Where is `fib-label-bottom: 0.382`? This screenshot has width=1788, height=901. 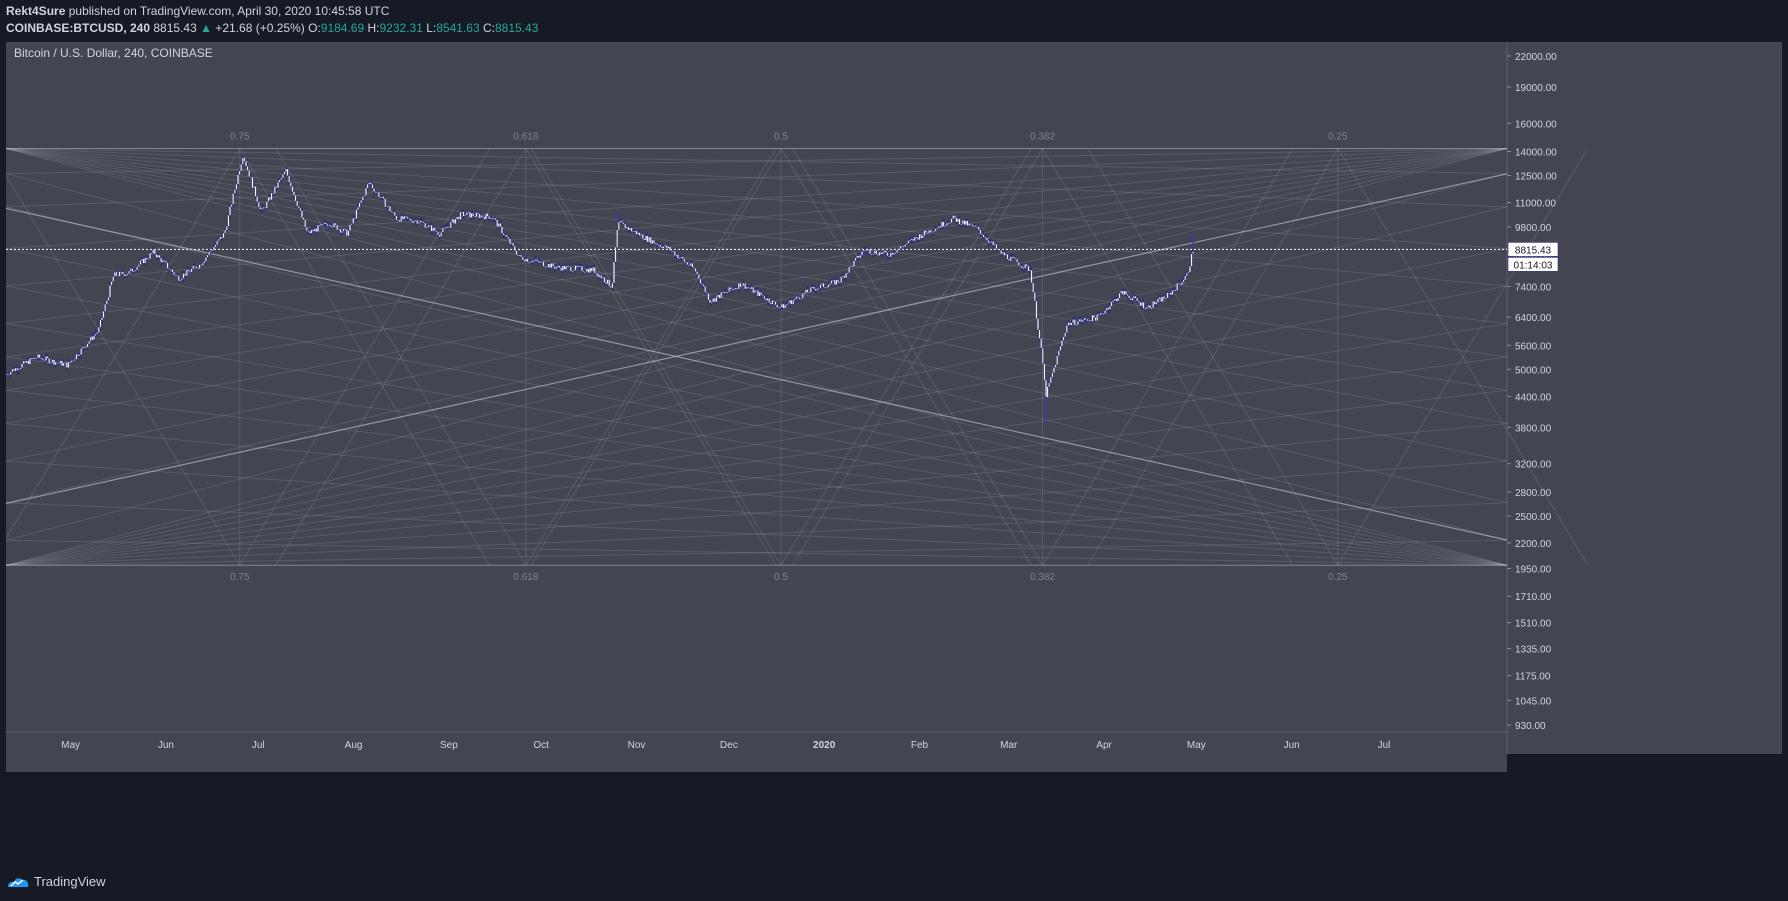
fib-label-bottom: 0.382 is located at coordinates (1042, 577).